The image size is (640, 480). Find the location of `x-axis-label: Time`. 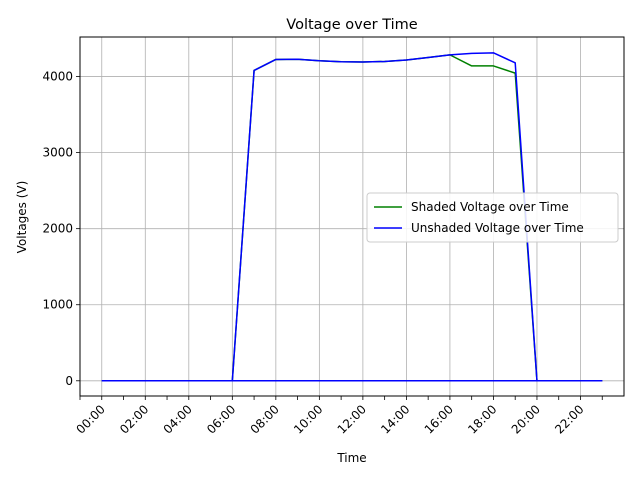

x-axis-label: Time is located at coordinates (351, 458).